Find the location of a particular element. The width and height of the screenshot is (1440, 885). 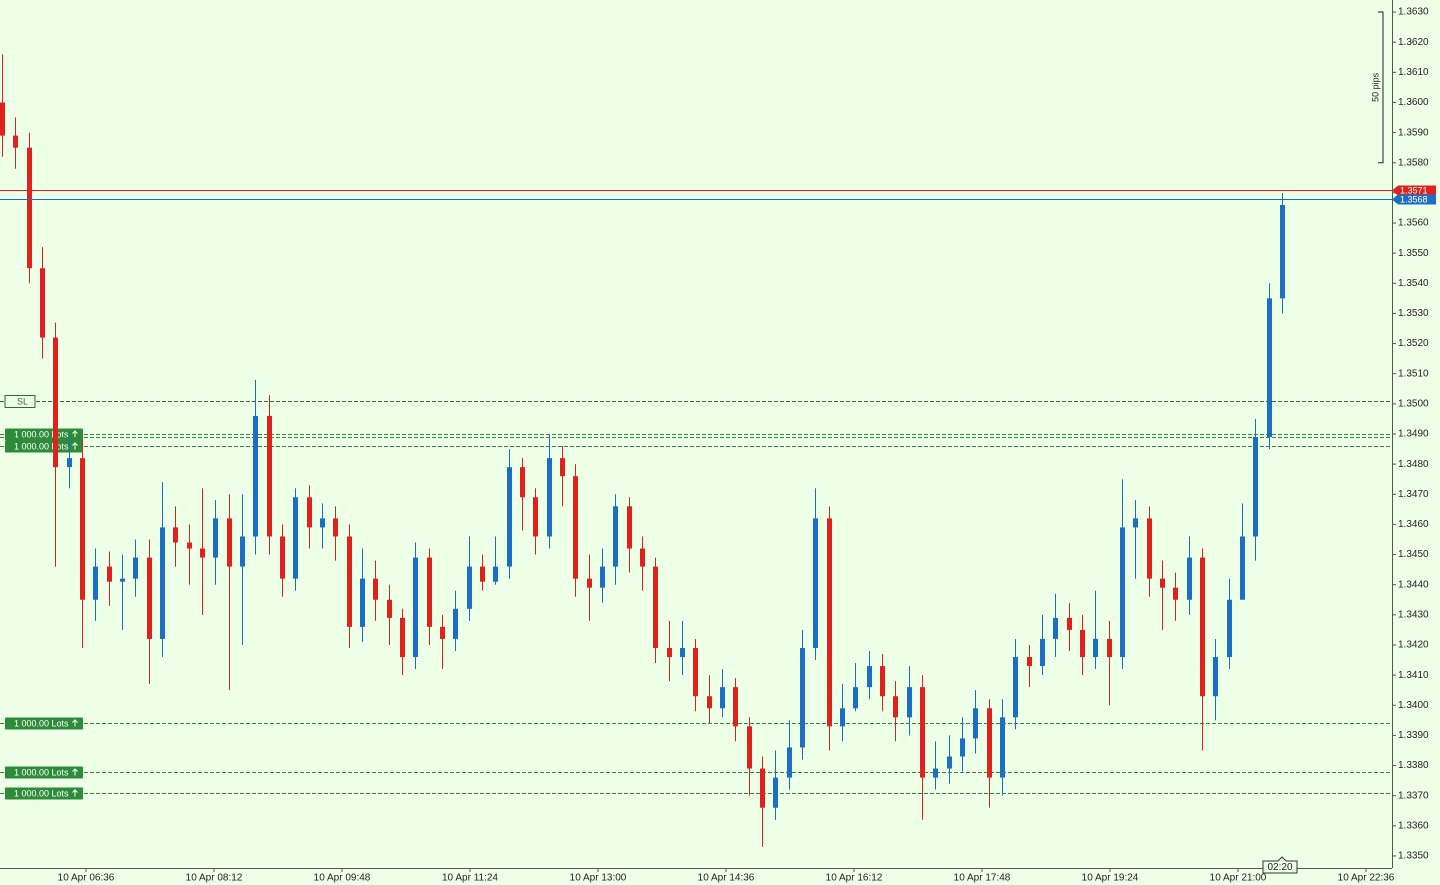

y-tick-label: 1.3370 is located at coordinates (1413, 795).